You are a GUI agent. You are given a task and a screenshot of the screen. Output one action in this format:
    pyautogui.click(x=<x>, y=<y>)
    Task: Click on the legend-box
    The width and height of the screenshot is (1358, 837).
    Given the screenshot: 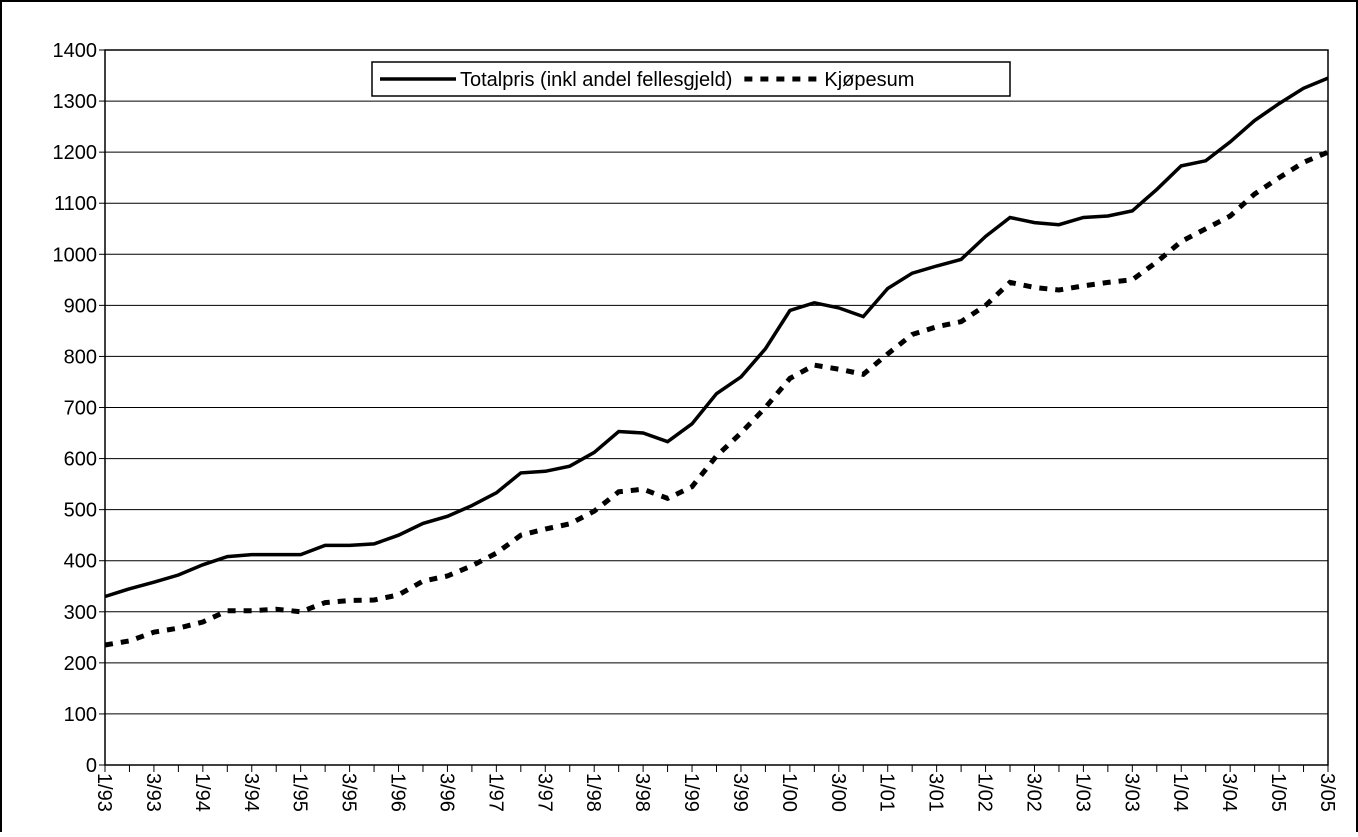 What is the action you would take?
    pyautogui.click(x=691, y=79)
    